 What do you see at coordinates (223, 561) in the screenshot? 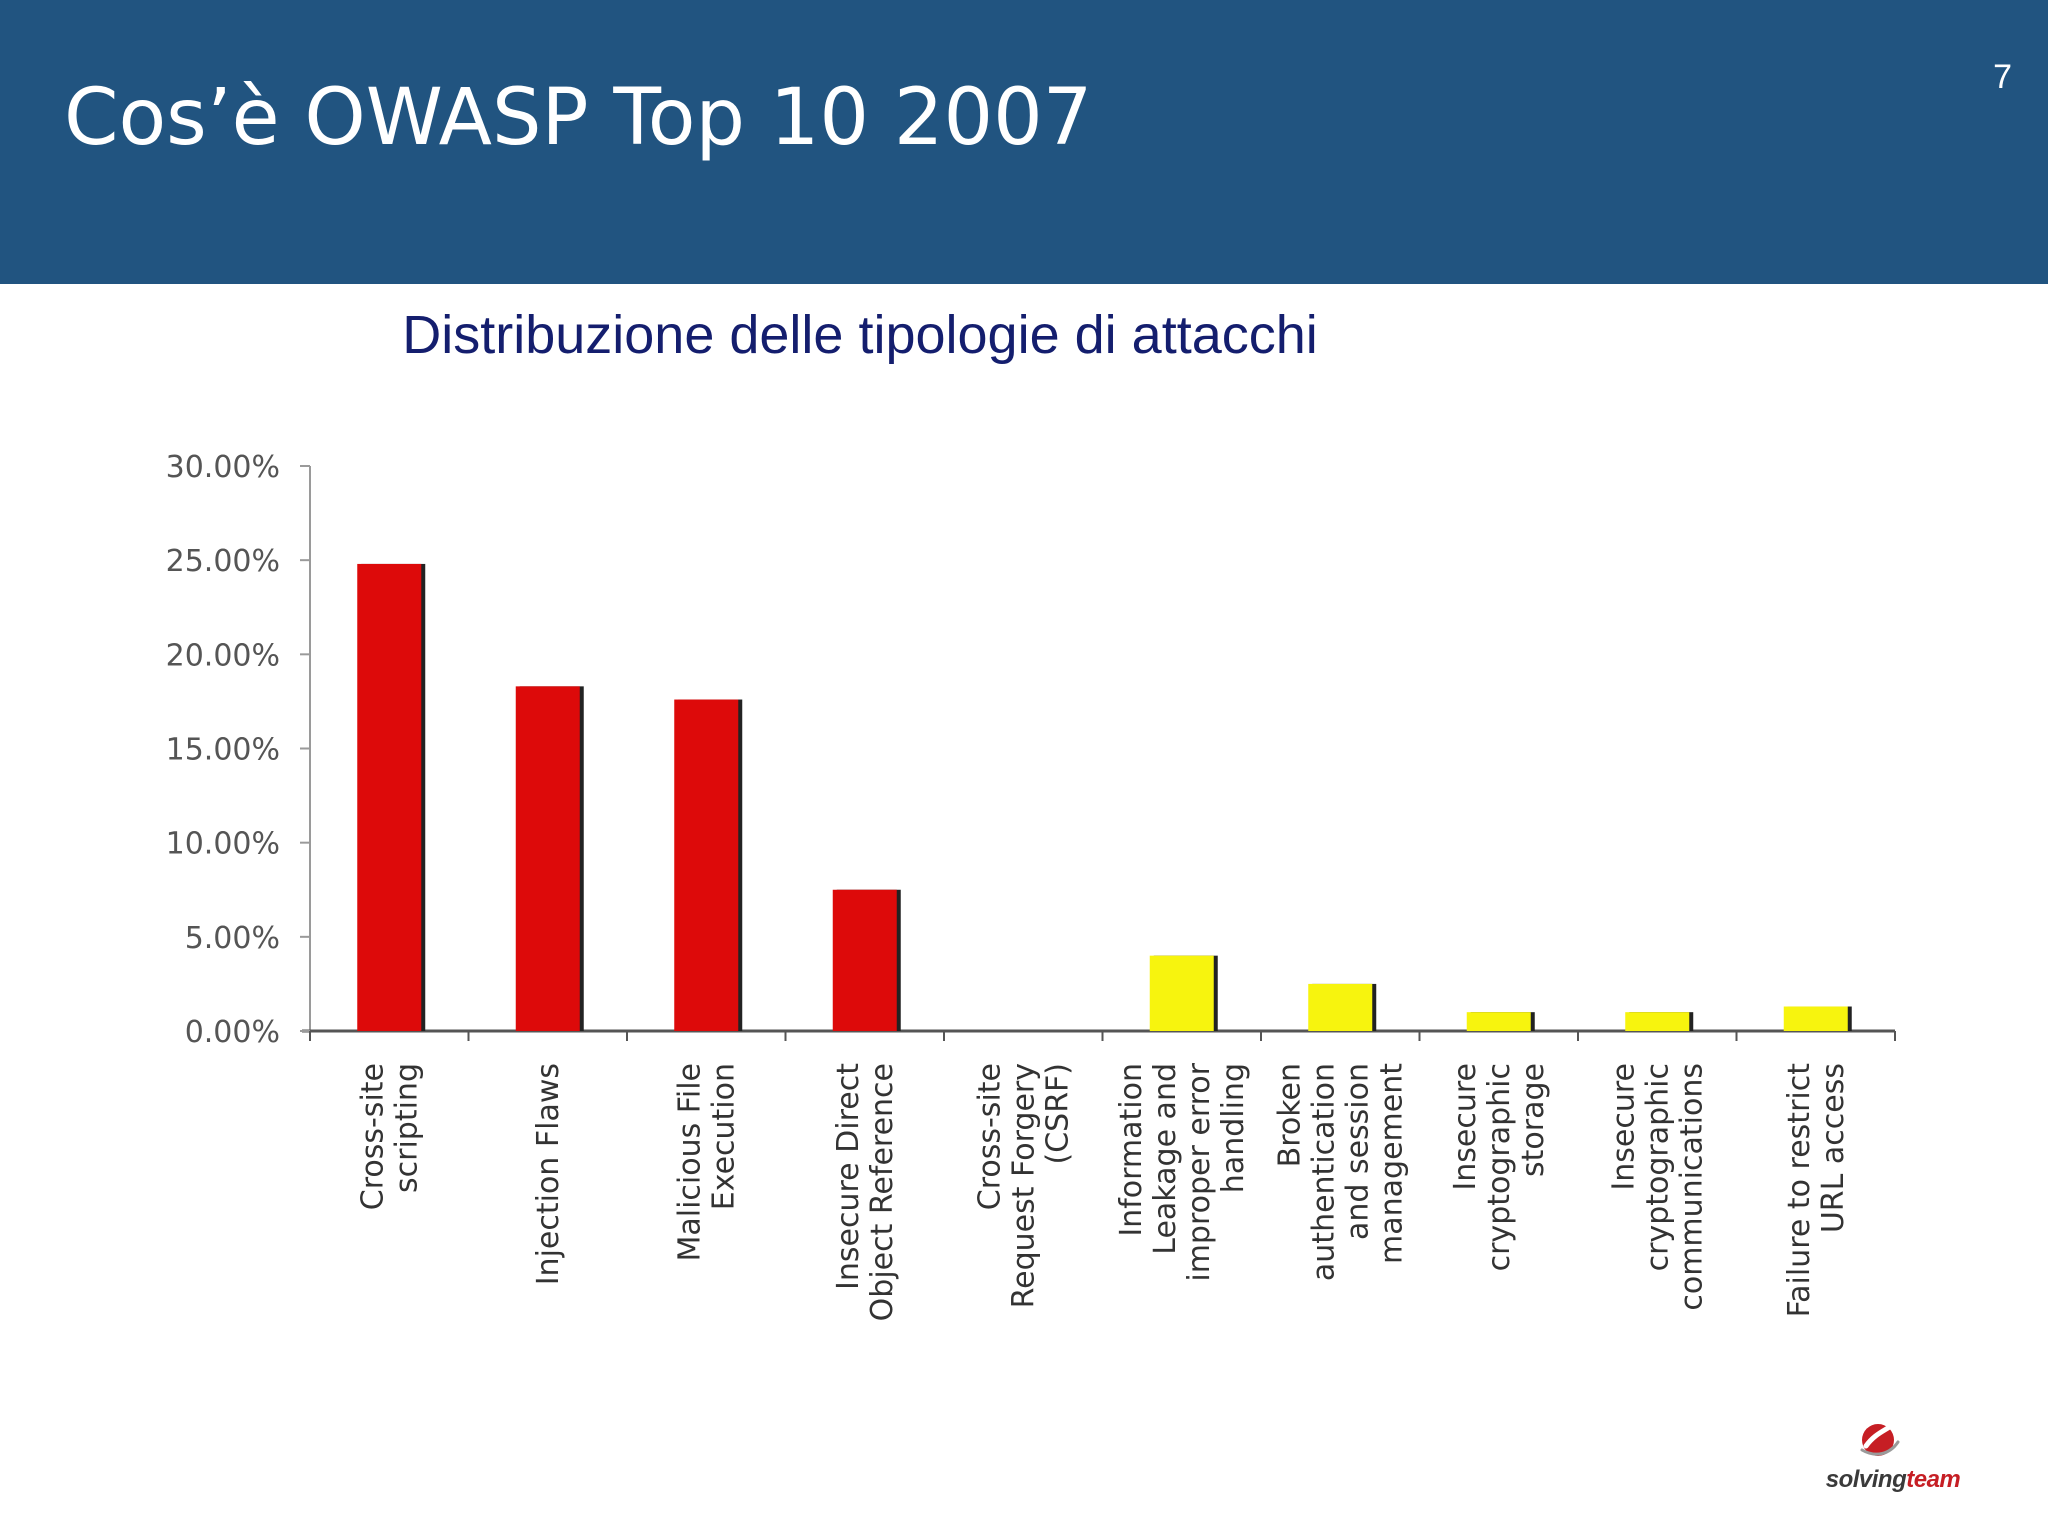
I see `y-tick-label: 25.00%` at bounding box center [223, 561].